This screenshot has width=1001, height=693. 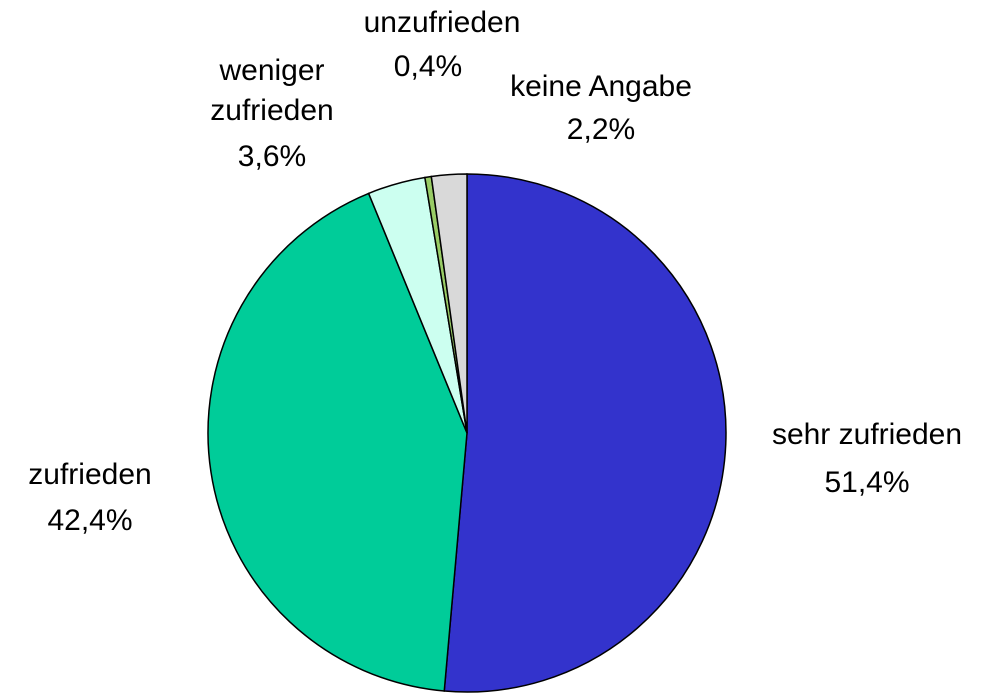 I want to click on slice-value-label: 42,4%, so click(x=89, y=520).